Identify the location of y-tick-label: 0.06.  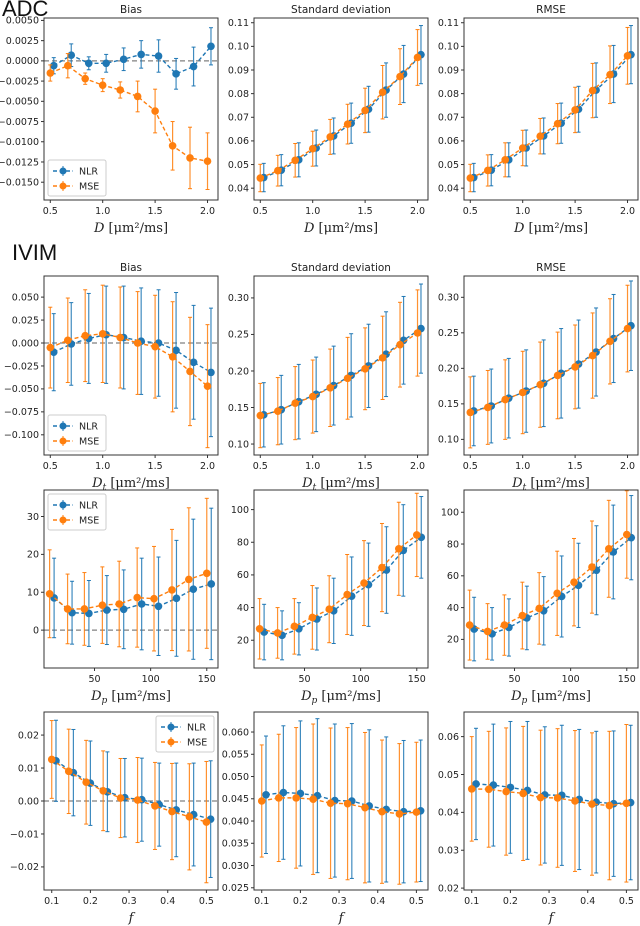
(448, 737).